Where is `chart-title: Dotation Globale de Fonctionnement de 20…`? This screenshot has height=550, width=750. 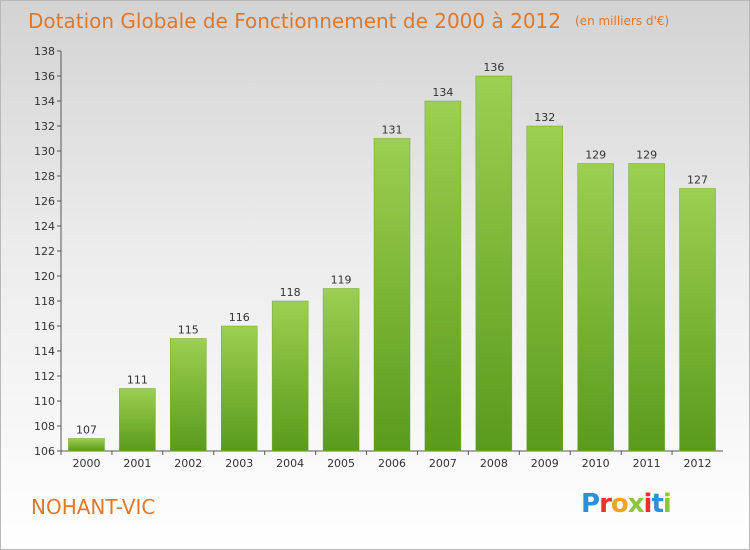
chart-title: Dotation Globale de Fonctionnement de 20… is located at coordinates (348, 21).